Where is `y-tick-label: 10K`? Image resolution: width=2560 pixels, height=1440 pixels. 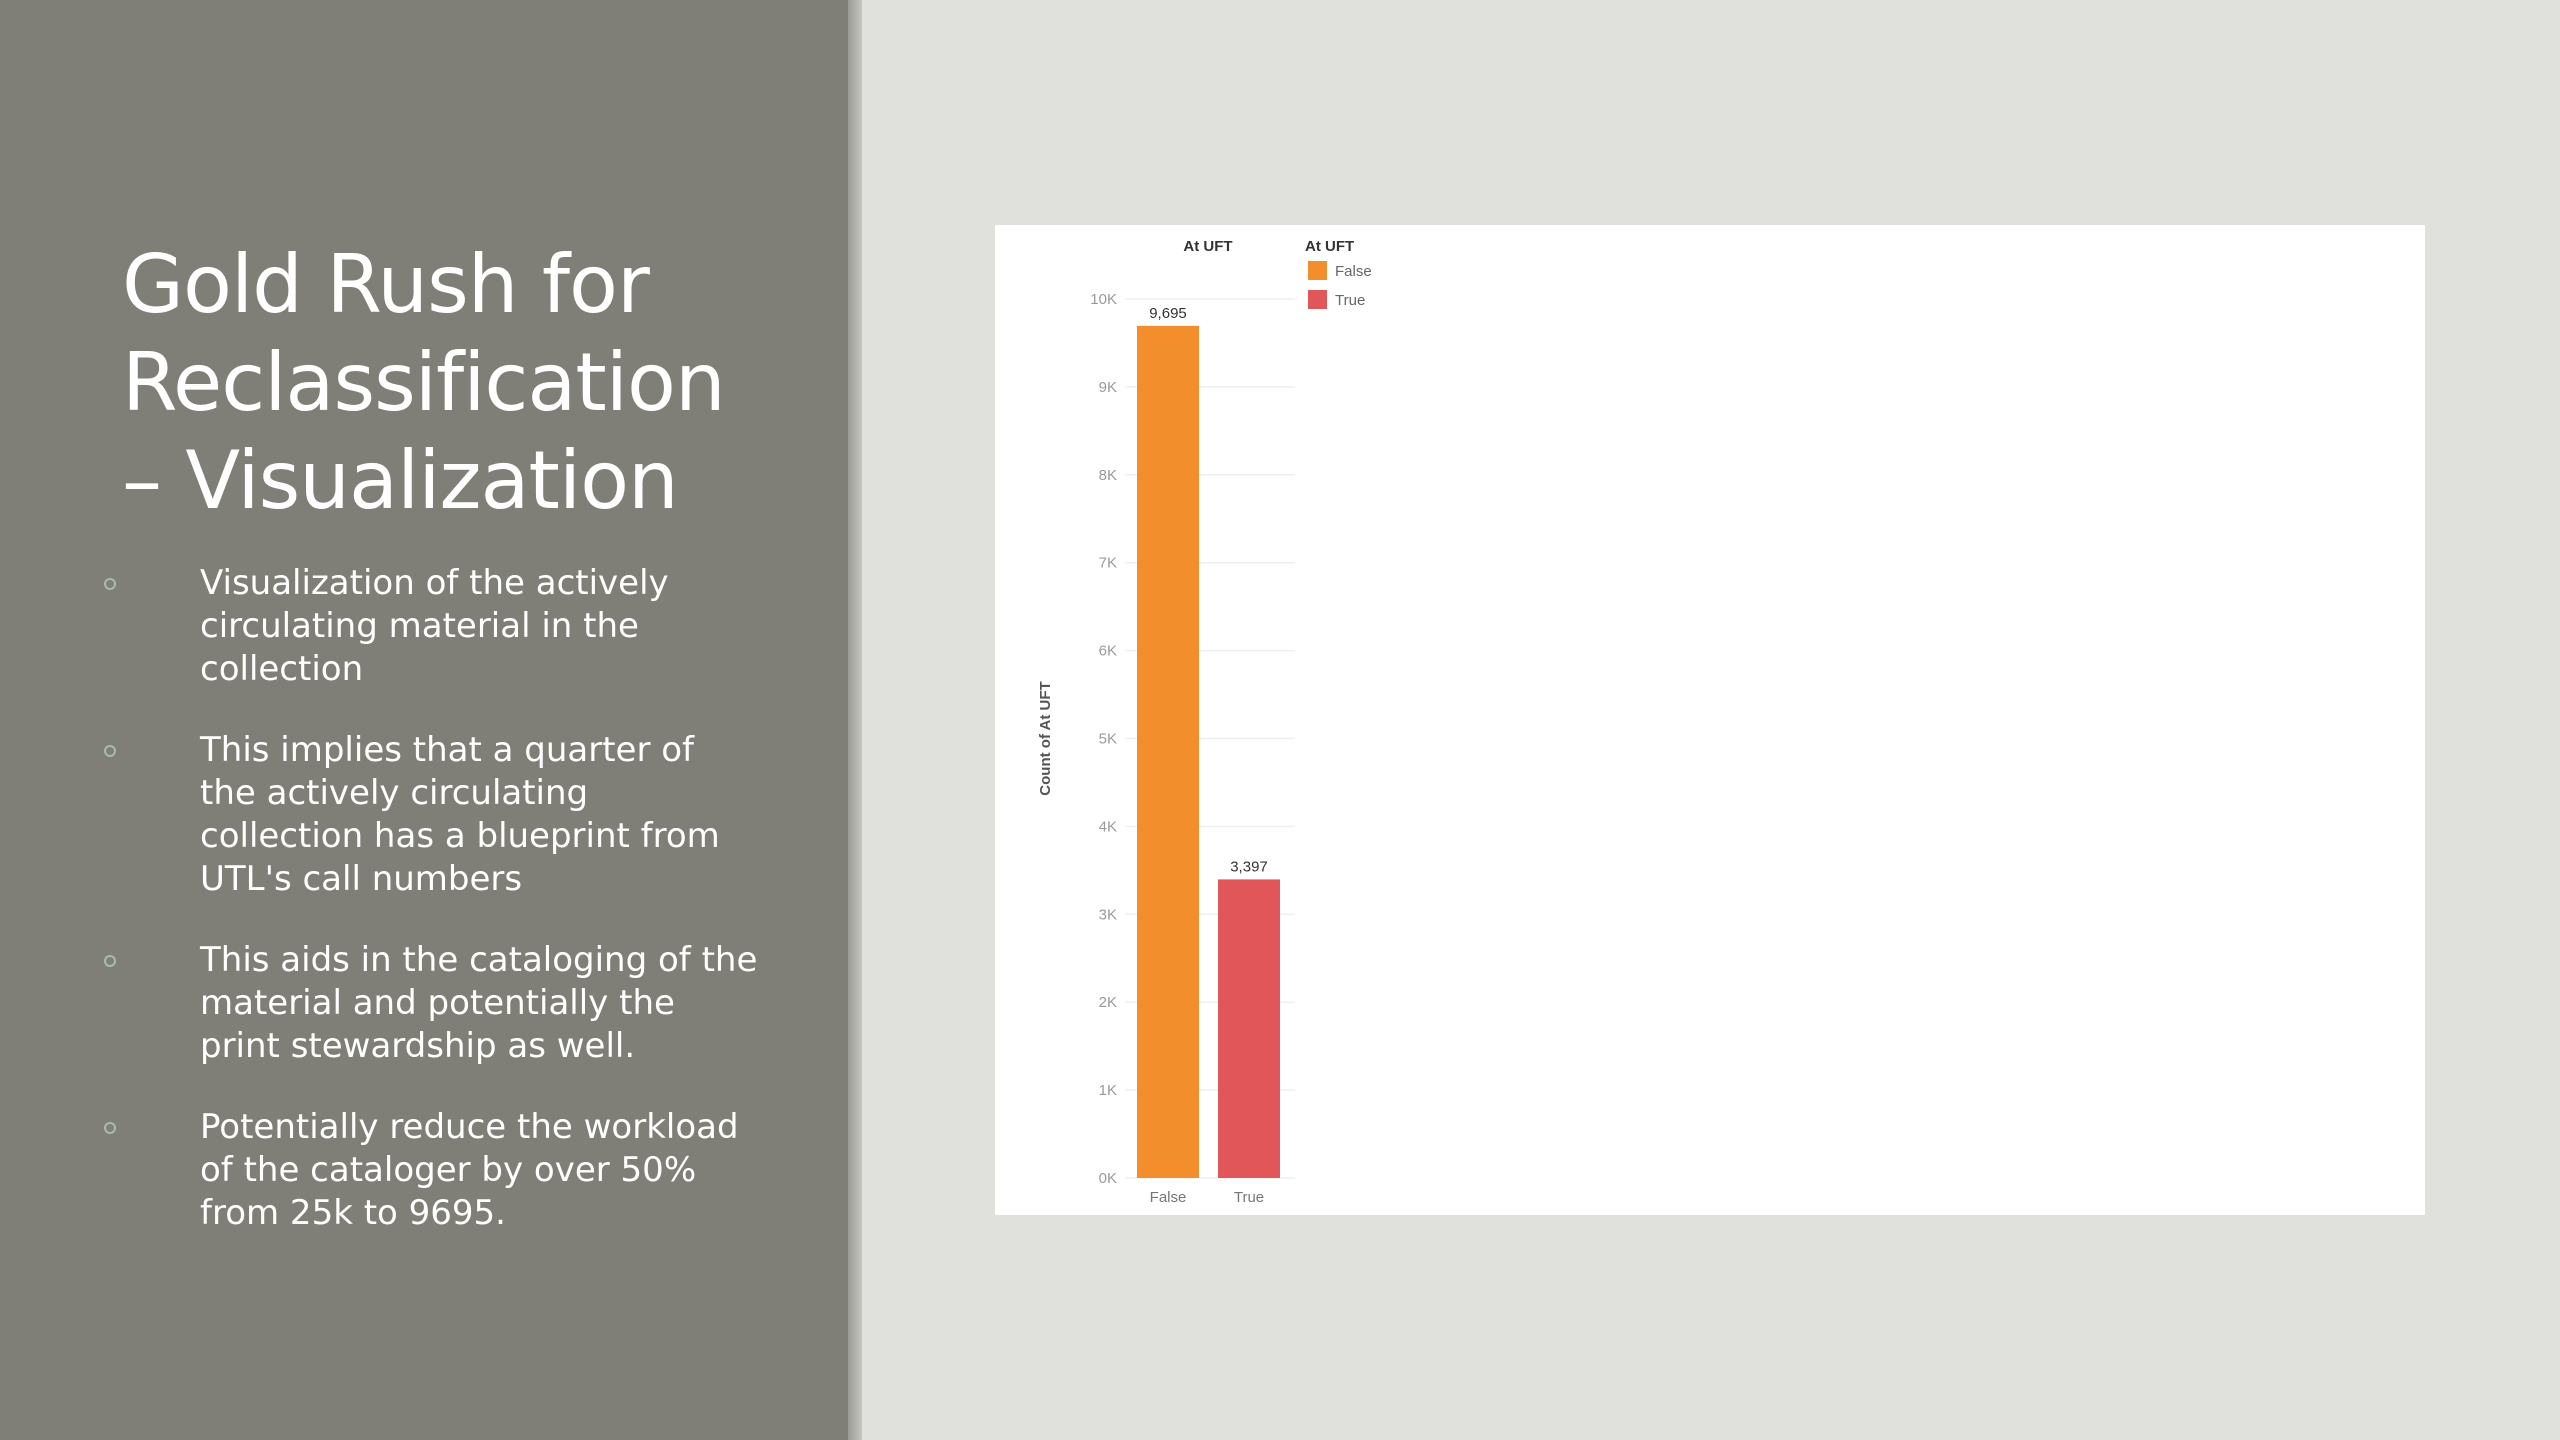 y-tick-label: 10K is located at coordinates (1103, 299).